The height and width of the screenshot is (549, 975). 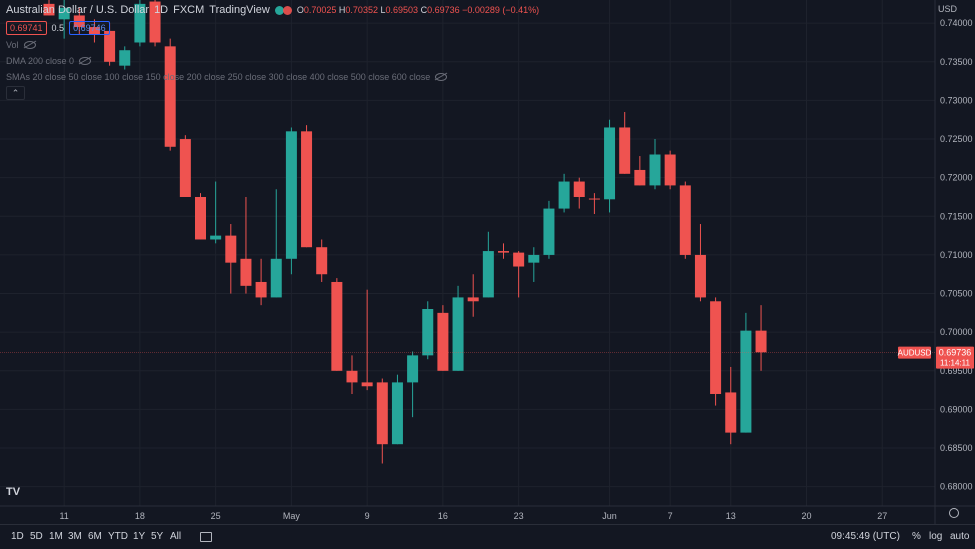 I want to click on x-tick-label: 9, so click(x=367, y=516).